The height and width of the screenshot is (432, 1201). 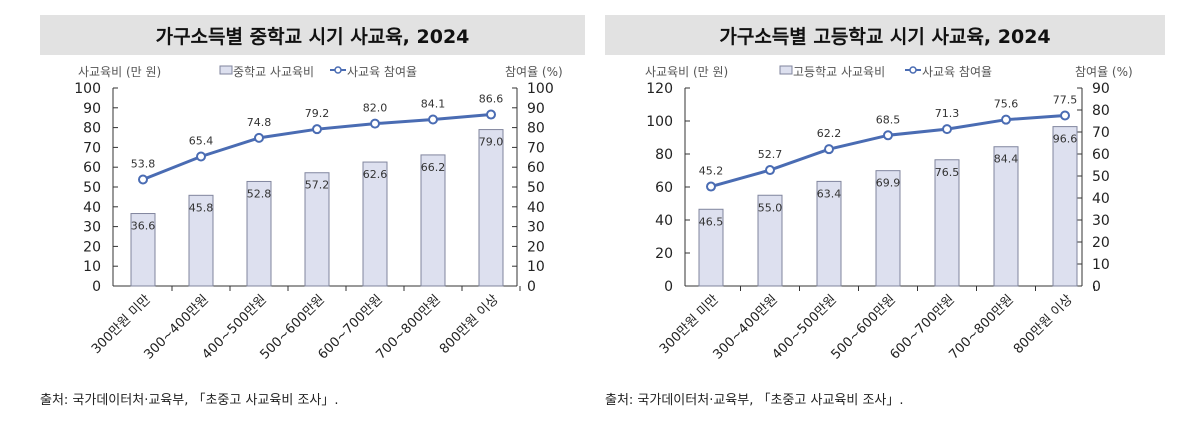 What do you see at coordinates (1101, 89) in the screenshot?
I see `right-tick-label: 90` at bounding box center [1101, 89].